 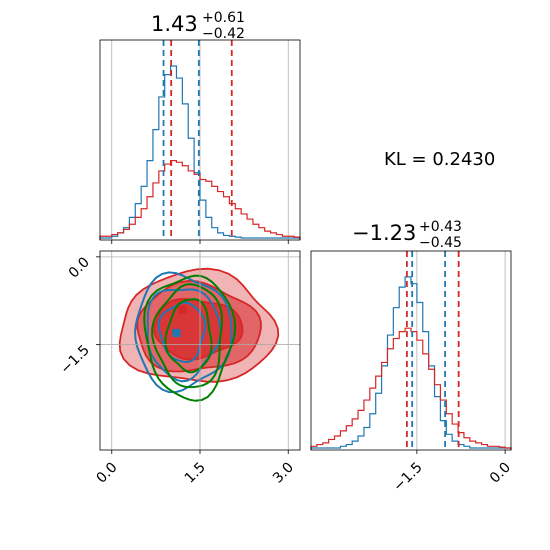 I want to click on bottom-right-title: −1.23, so click(x=384, y=233).